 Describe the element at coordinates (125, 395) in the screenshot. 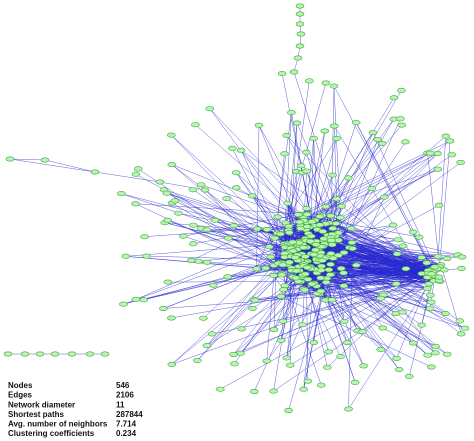

I see `stat-value: 2106` at that location.